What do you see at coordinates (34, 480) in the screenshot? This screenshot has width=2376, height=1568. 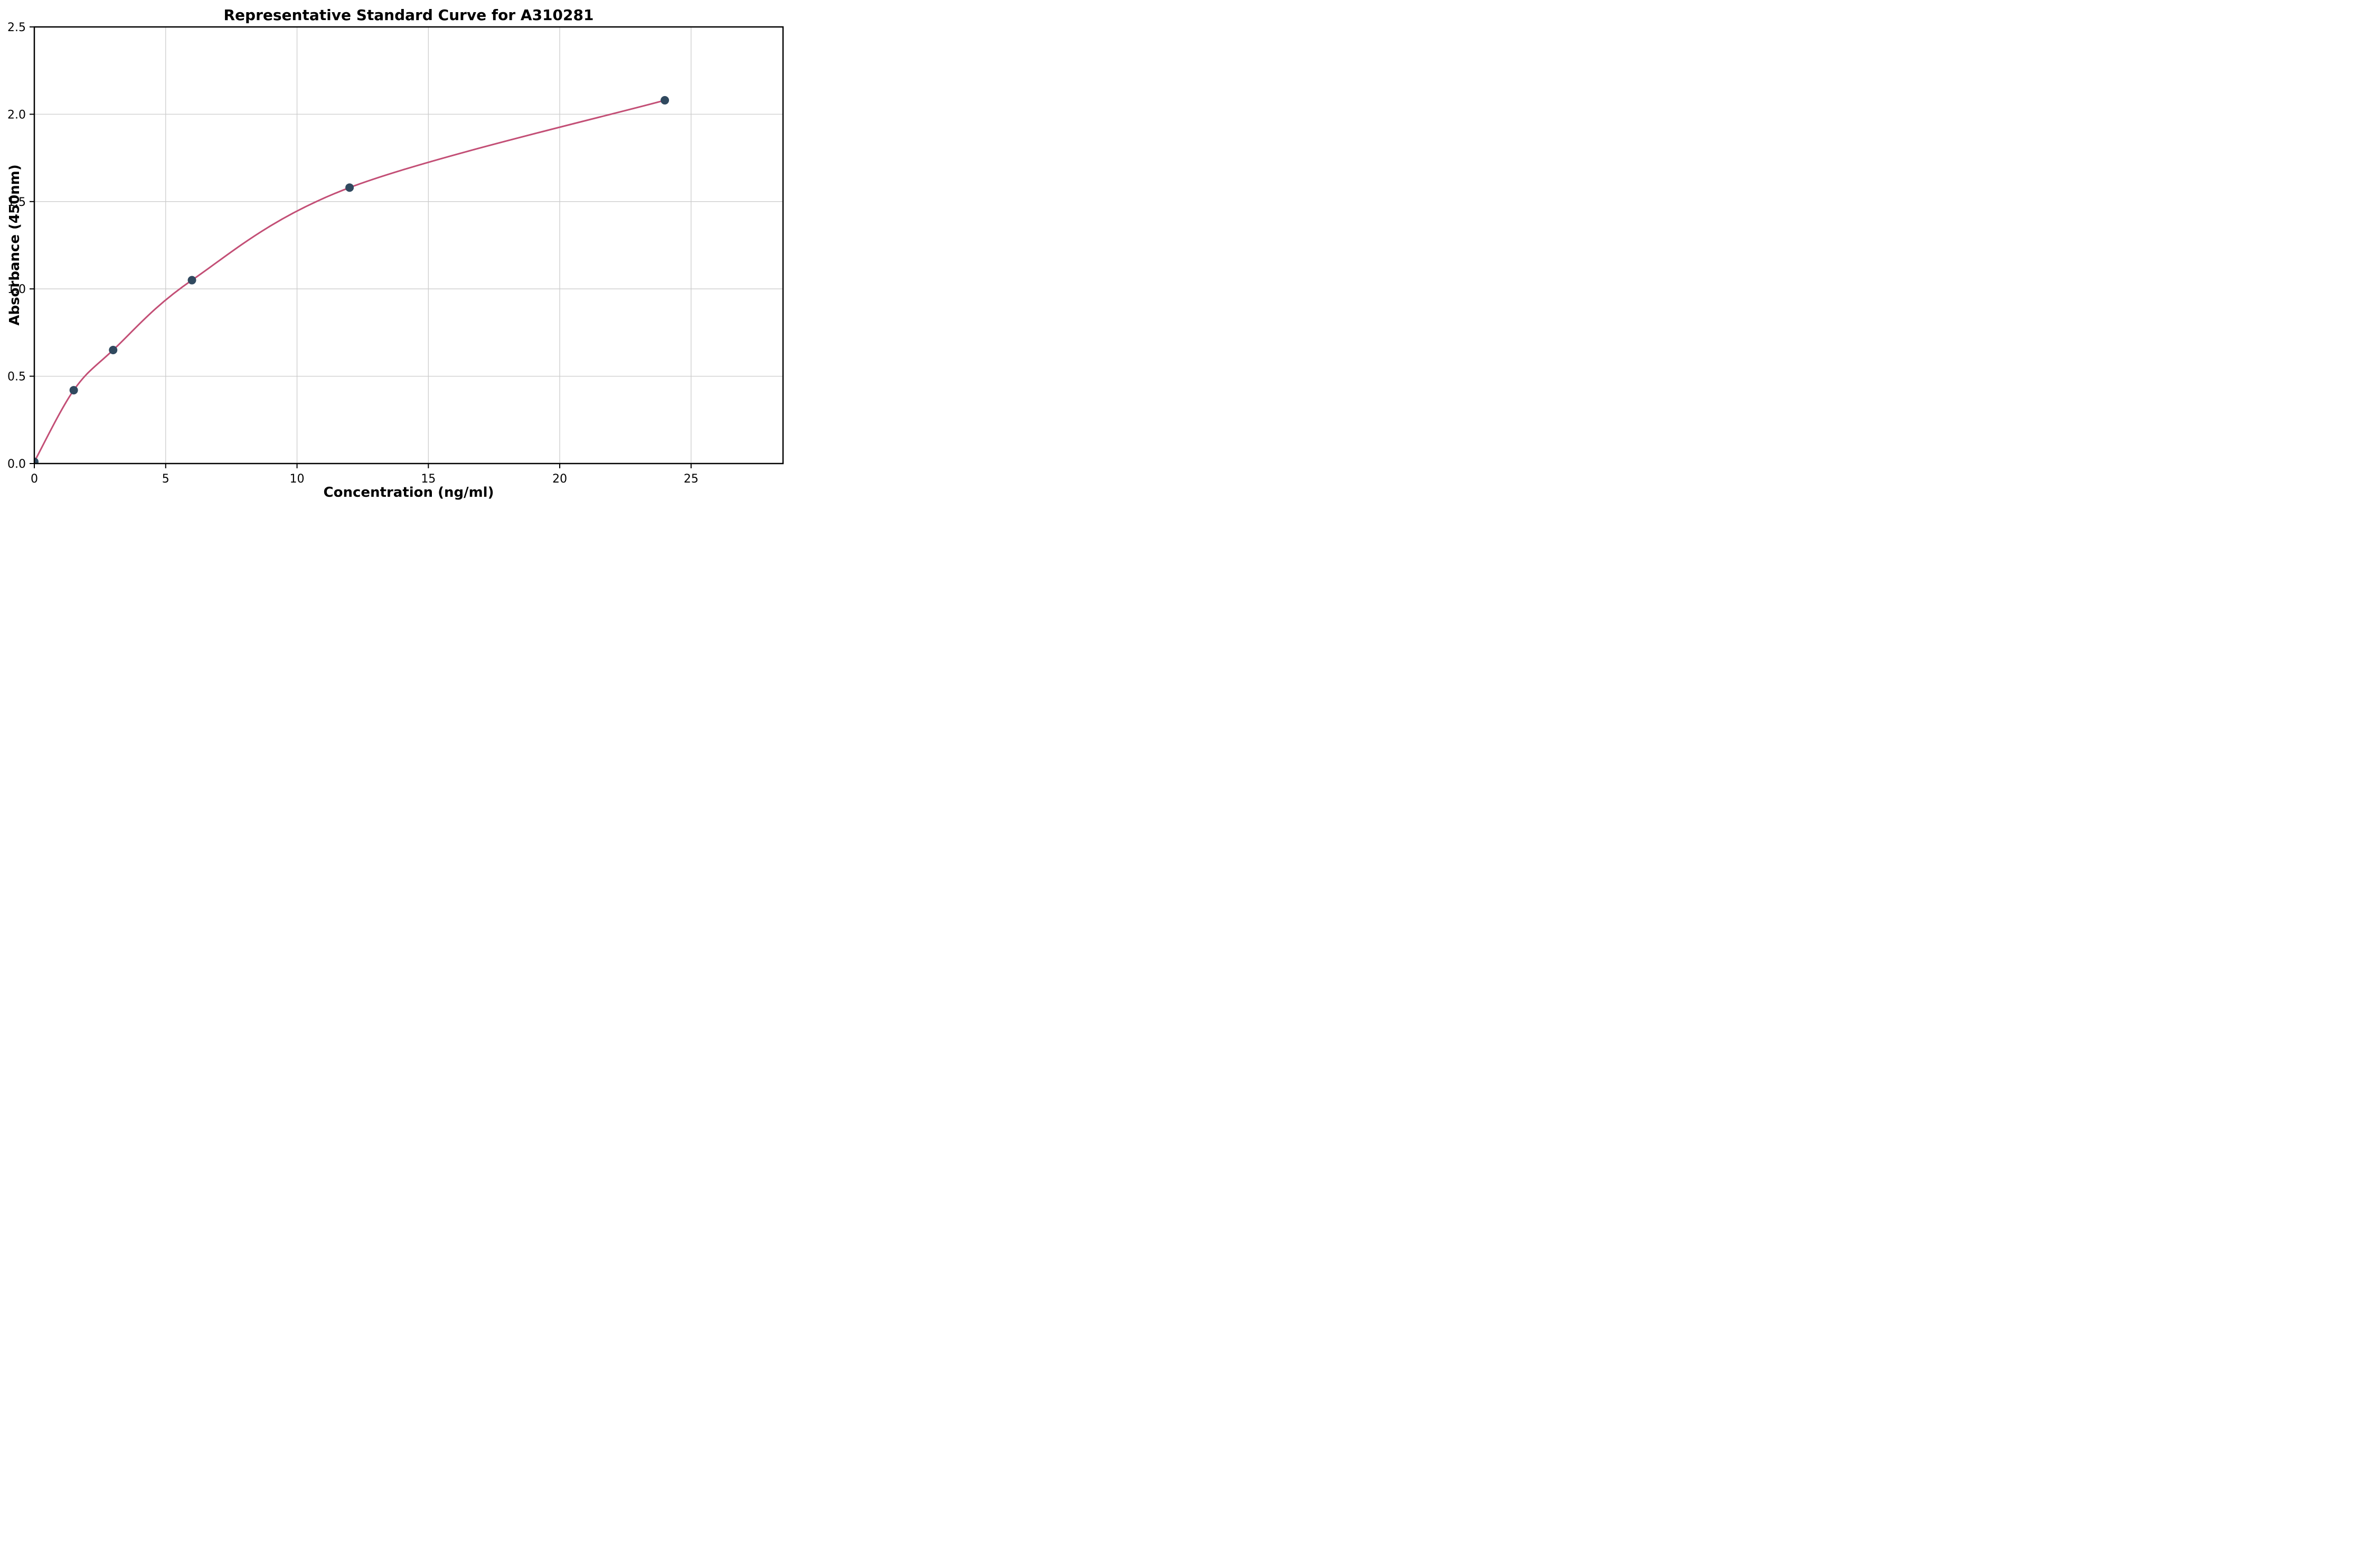 I see `x-tick-label: 0` at bounding box center [34, 480].